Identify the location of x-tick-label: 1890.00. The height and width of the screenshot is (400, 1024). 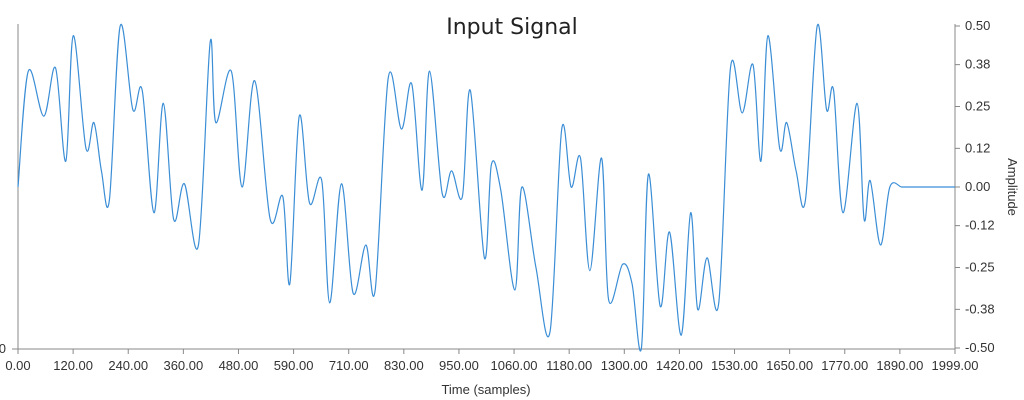
(899, 365).